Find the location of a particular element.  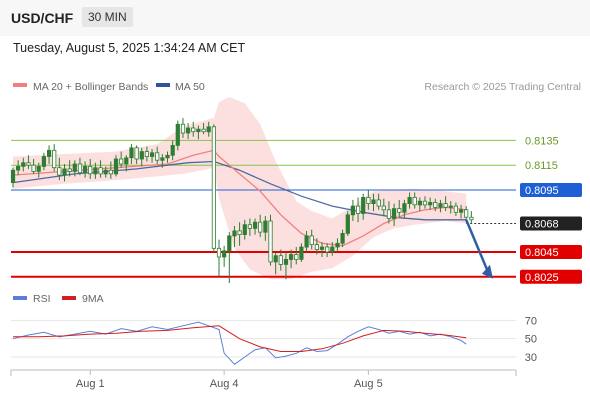

support-label-0.8025: 0.8025 is located at coordinates (542, 278).